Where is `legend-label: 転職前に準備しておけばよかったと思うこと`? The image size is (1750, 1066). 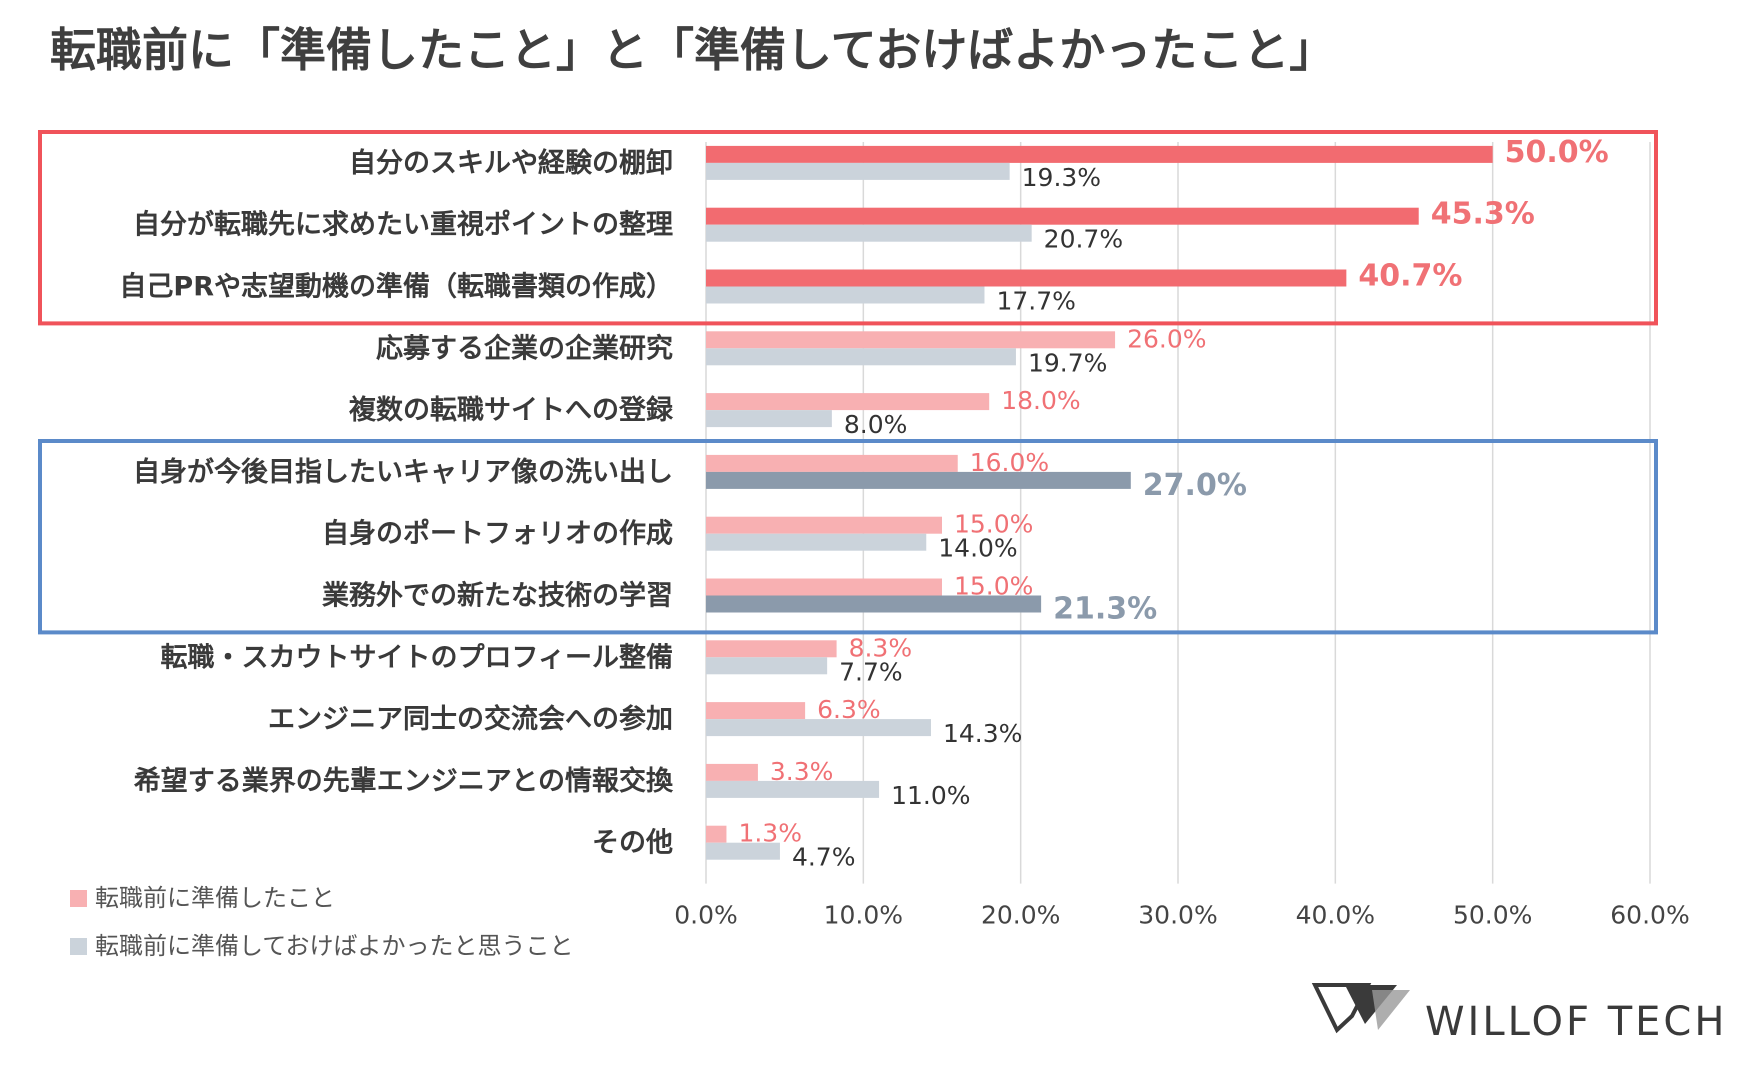 legend-label: 転職前に準備しておけばよかったと思うこと is located at coordinates (334, 946).